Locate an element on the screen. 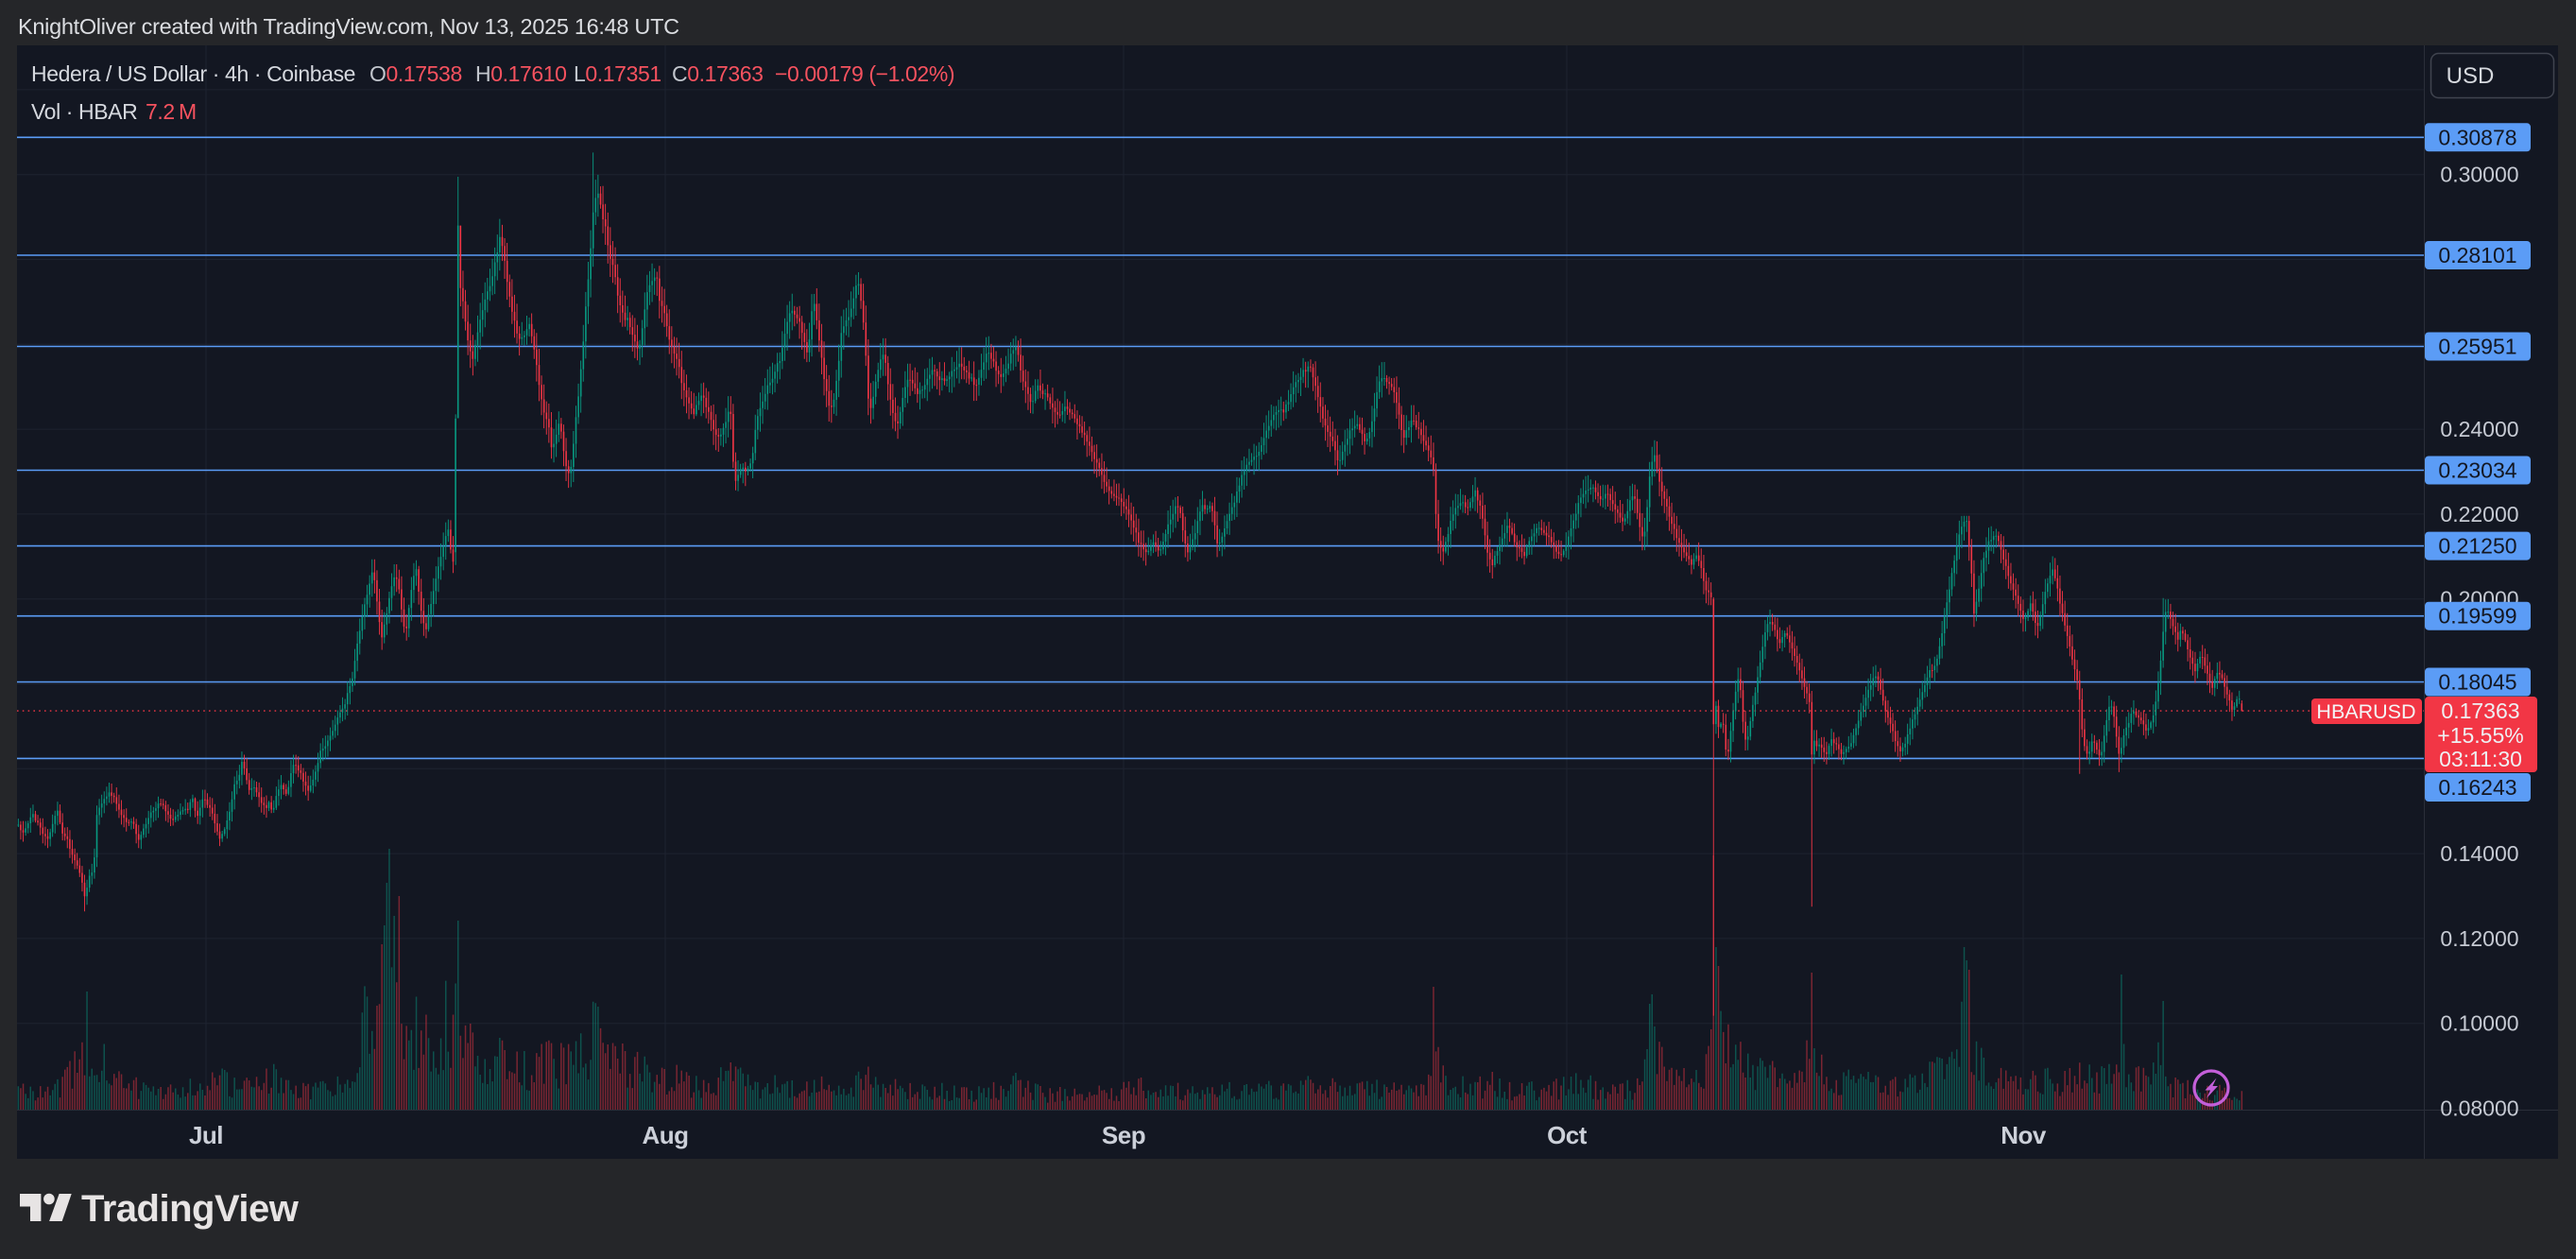 Image resolution: width=2576 pixels, height=1259 pixels. svg-text: 0.22000 is located at coordinates (2479, 514).